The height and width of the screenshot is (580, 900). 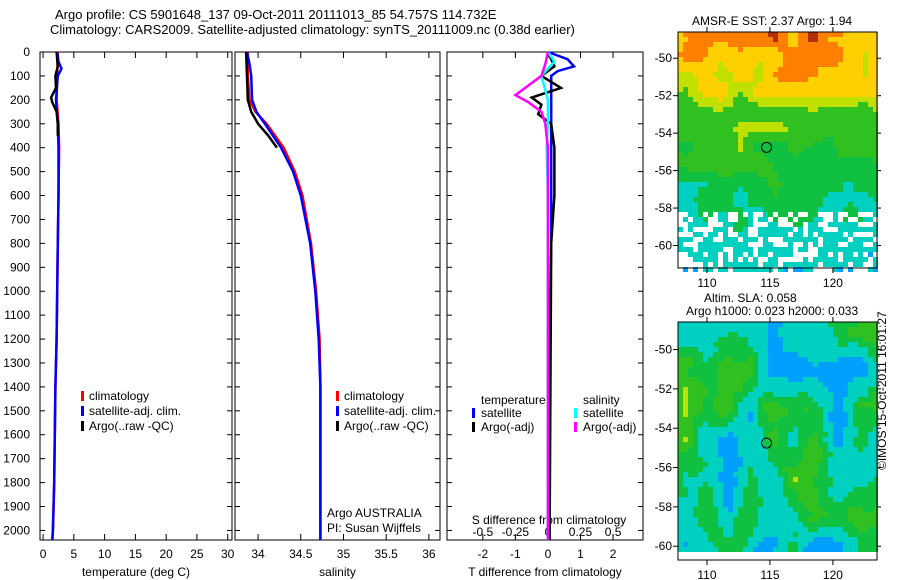 What do you see at coordinates (337, 572) in the screenshot?
I see `x-axis-label: salinity` at bounding box center [337, 572].